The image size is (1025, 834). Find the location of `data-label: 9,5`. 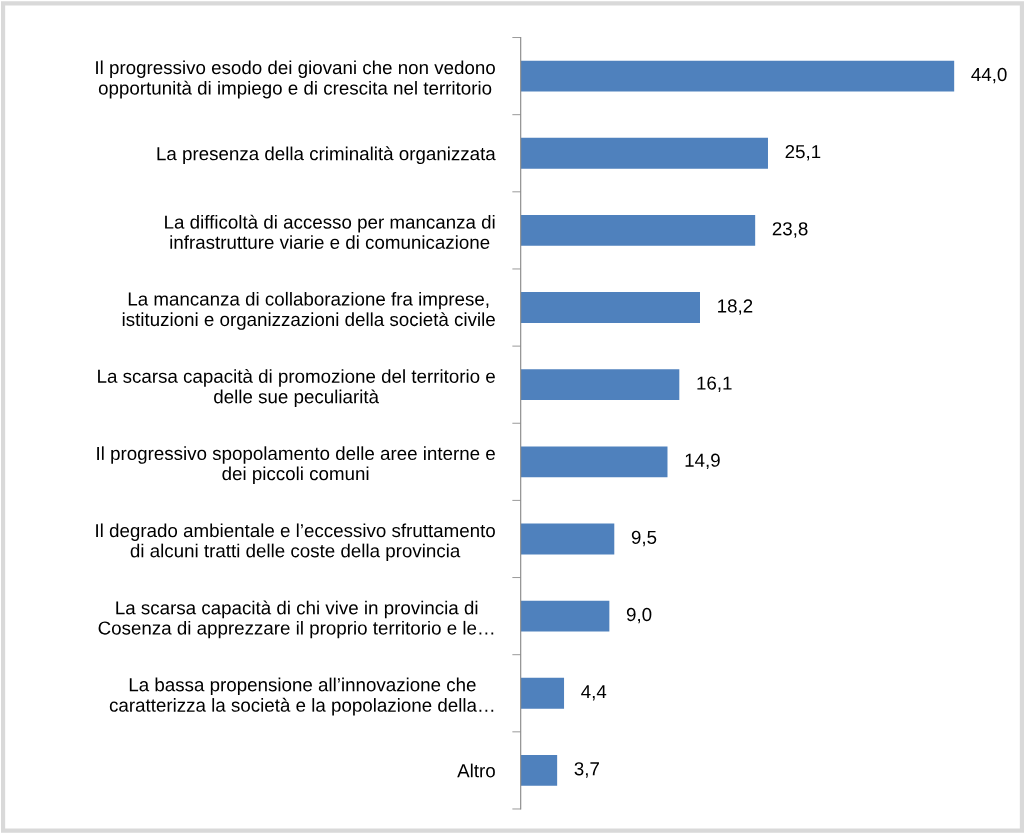

data-label: 9,5 is located at coordinates (644, 538).